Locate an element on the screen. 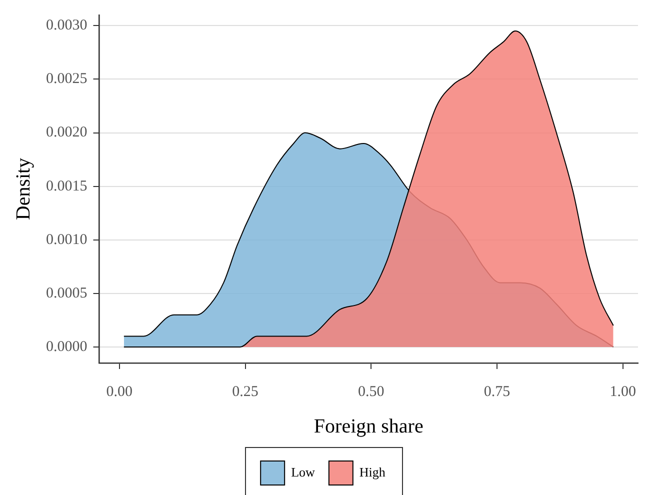 The width and height of the screenshot is (652, 495). x-tick-label: 0.75 is located at coordinates (497, 392).